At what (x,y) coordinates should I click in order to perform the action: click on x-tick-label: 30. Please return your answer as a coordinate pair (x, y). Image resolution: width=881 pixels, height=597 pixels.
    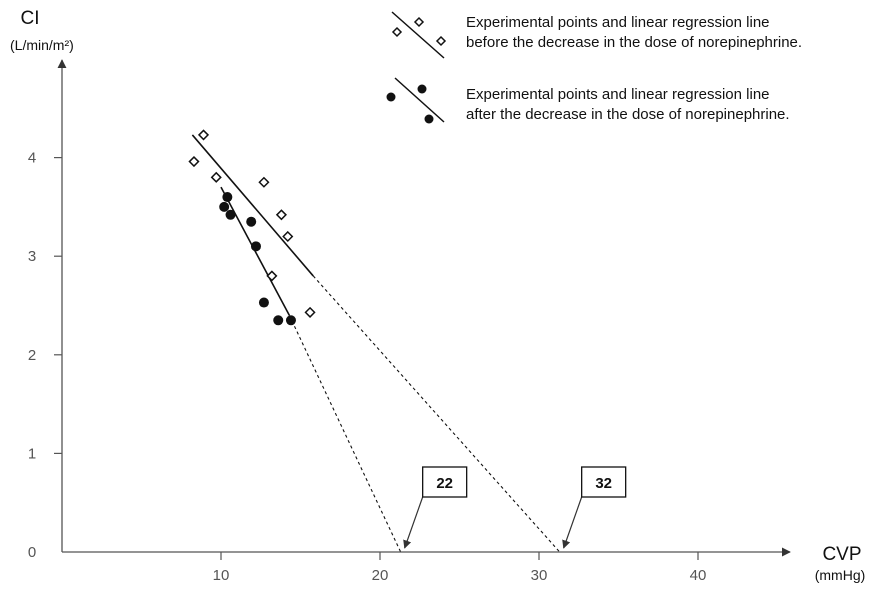
    Looking at the image, I should click on (539, 575).